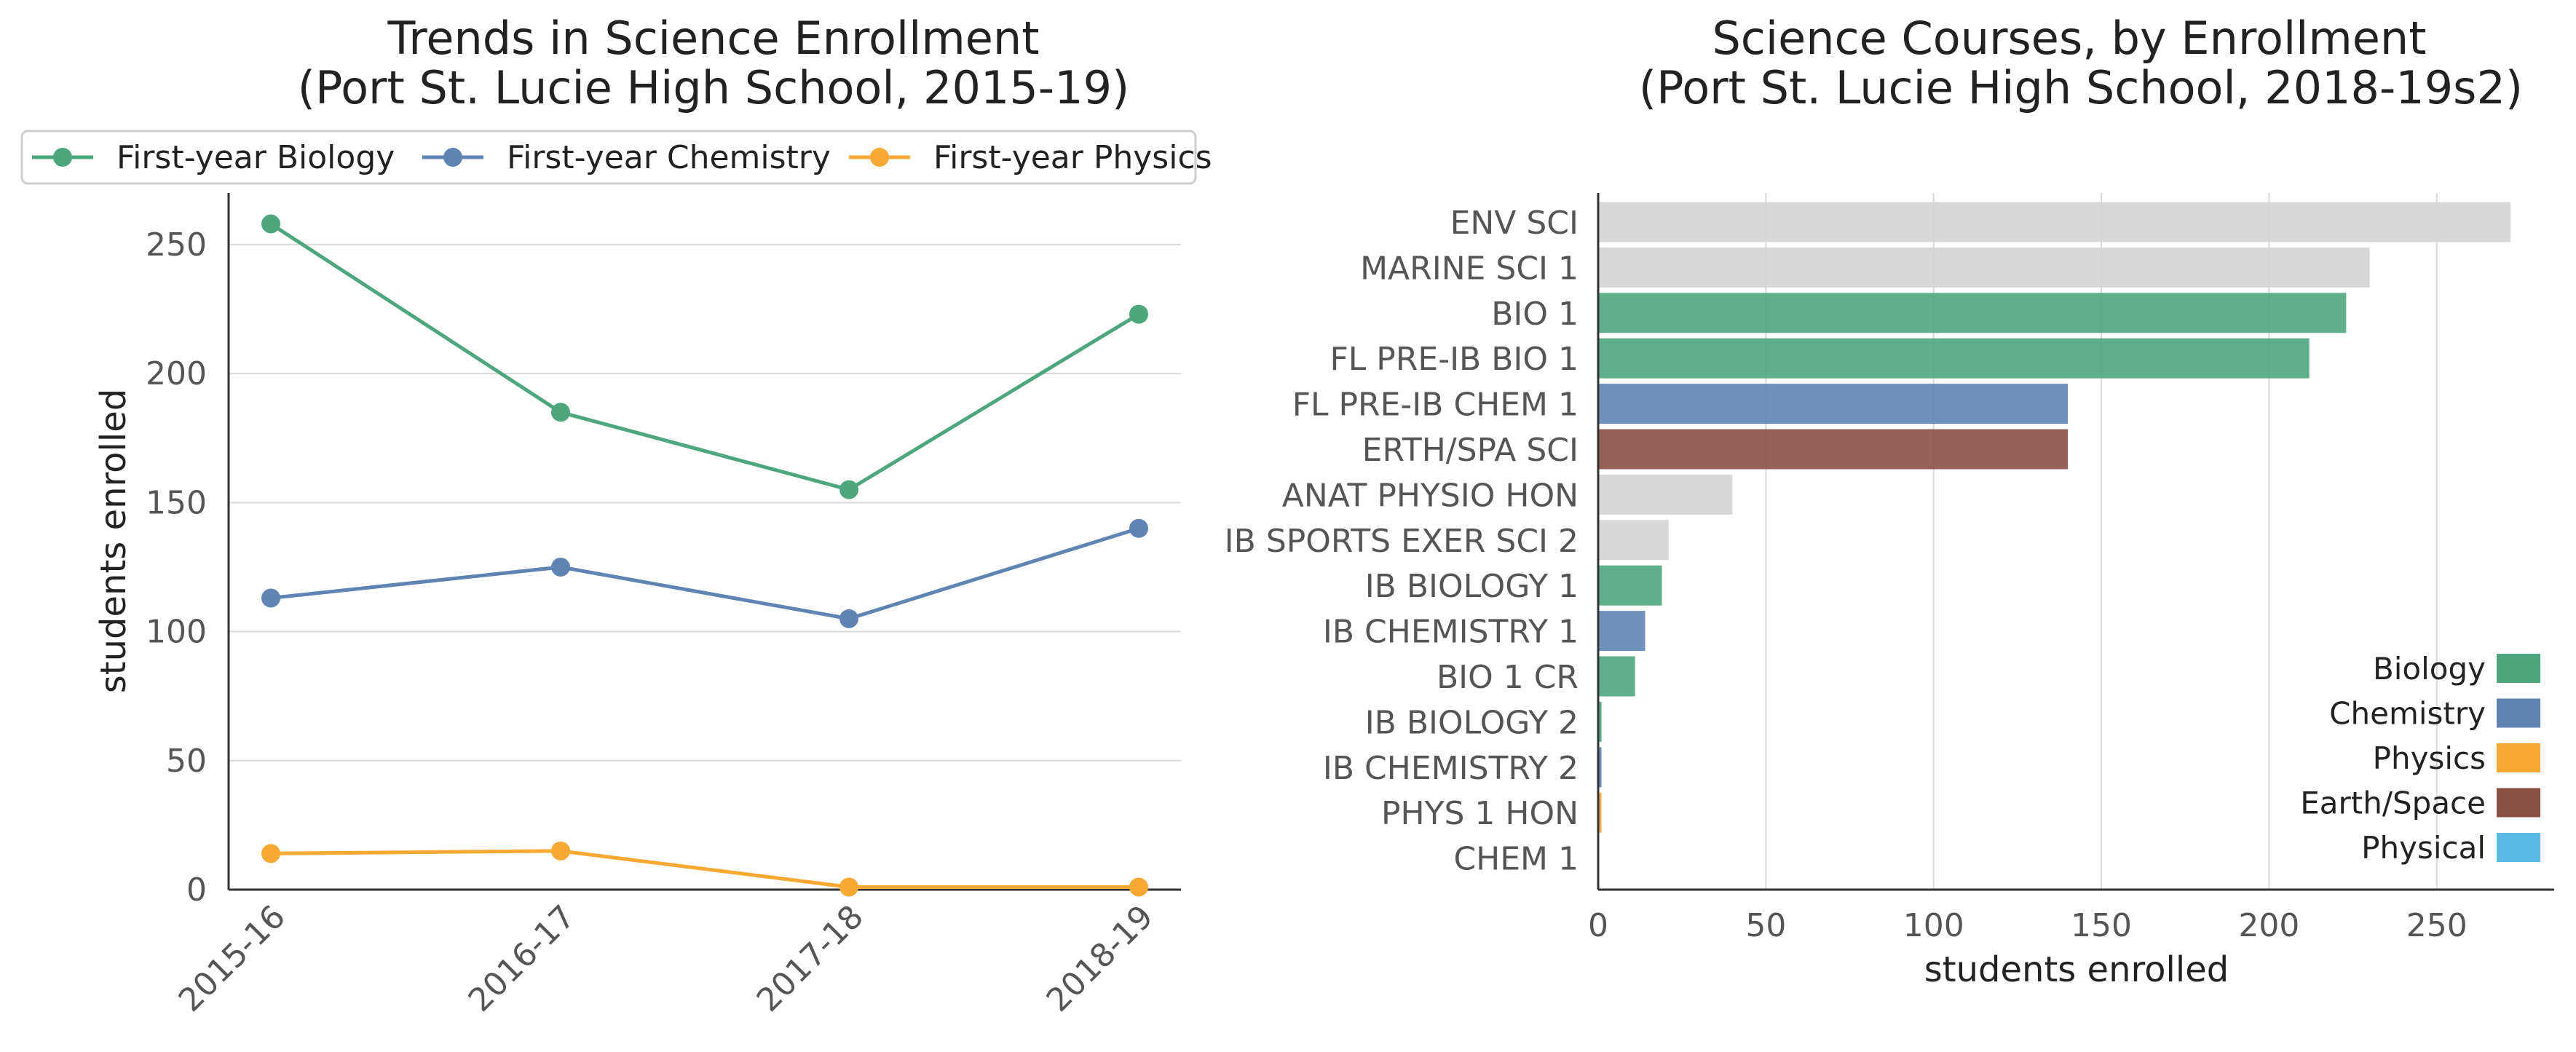  I want to click on y-tick-label: 250, so click(177, 245).